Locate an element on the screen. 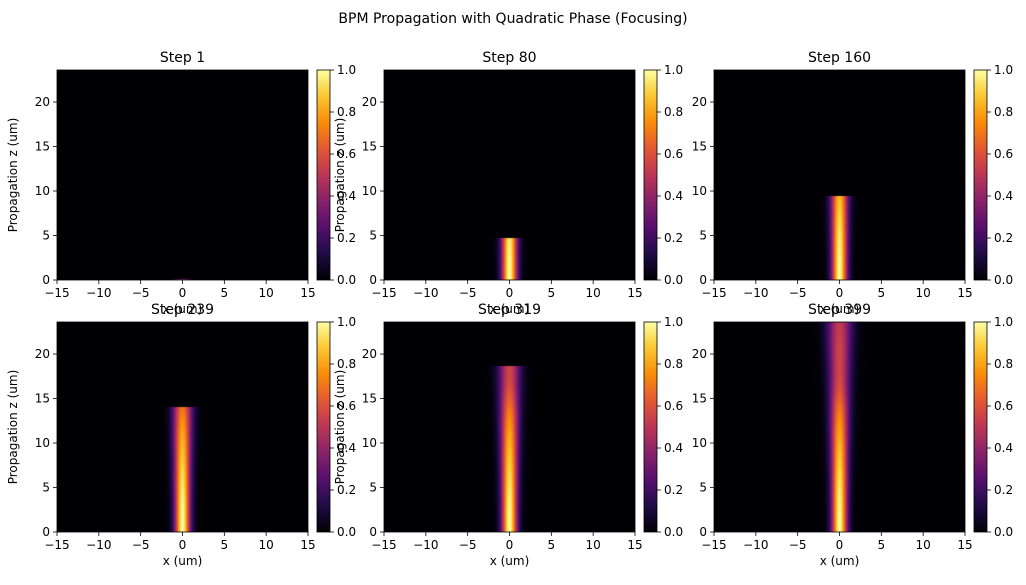 This screenshot has height=585, width=1026. subplot-title: Step 399 is located at coordinates (839, 310).